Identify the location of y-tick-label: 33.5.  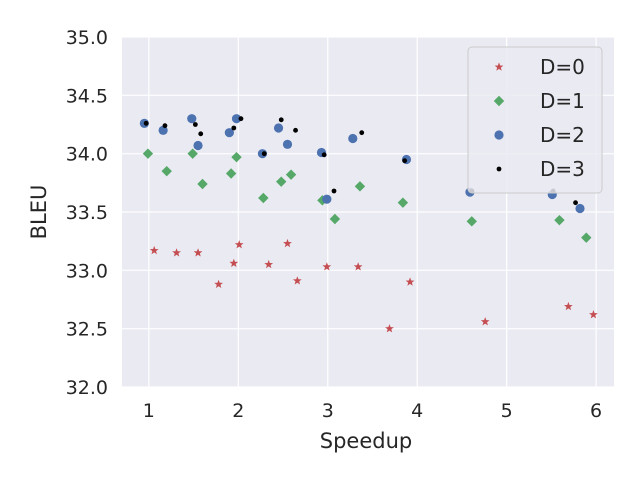
(87, 213).